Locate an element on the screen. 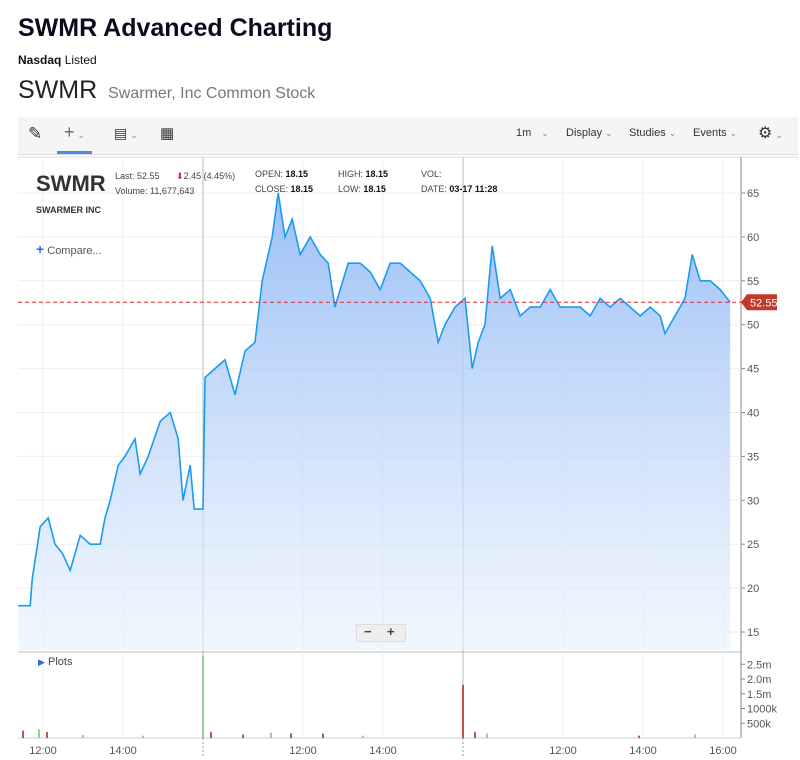  y-tick-label: 40 is located at coordinates (753, 414).